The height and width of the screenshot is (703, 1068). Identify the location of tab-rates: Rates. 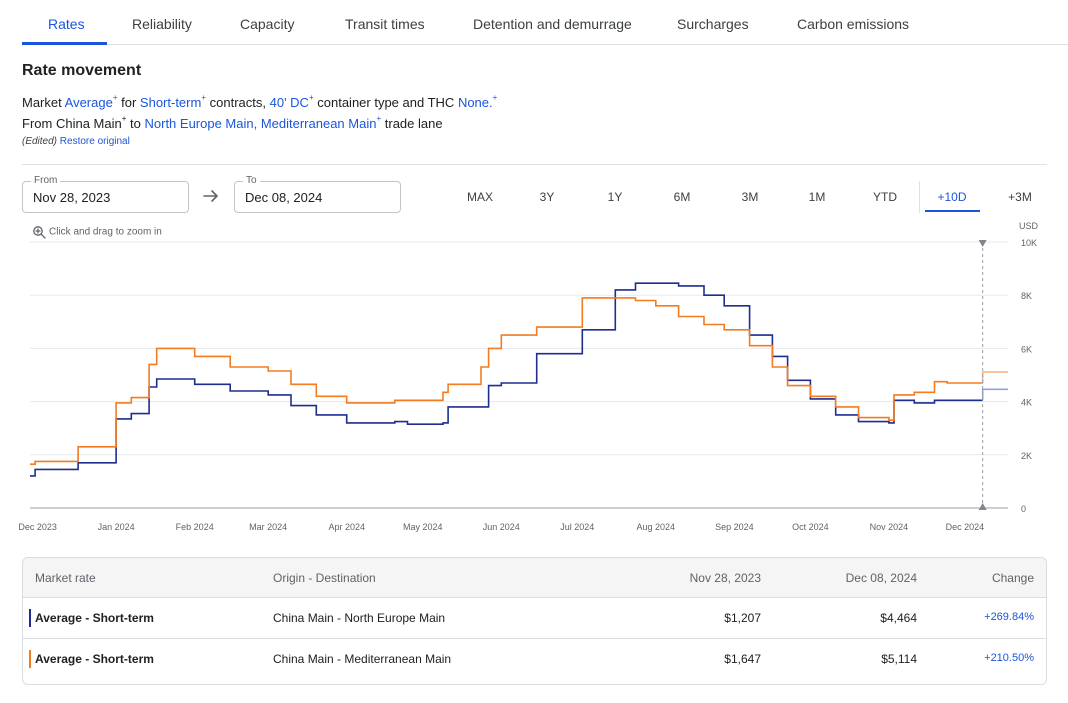
(66, 24).